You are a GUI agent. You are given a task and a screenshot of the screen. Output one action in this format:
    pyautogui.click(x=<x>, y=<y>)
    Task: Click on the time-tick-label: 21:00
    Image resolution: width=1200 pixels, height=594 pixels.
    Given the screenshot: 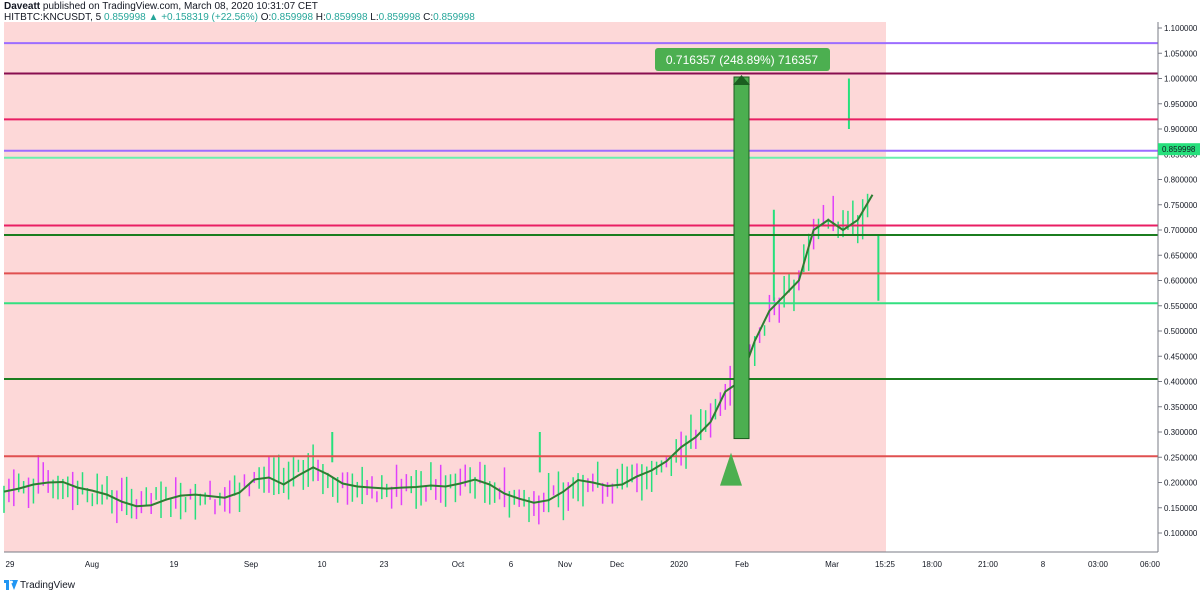 What is the action you would take?
    pyautogui.click(x=988, y=564)
    